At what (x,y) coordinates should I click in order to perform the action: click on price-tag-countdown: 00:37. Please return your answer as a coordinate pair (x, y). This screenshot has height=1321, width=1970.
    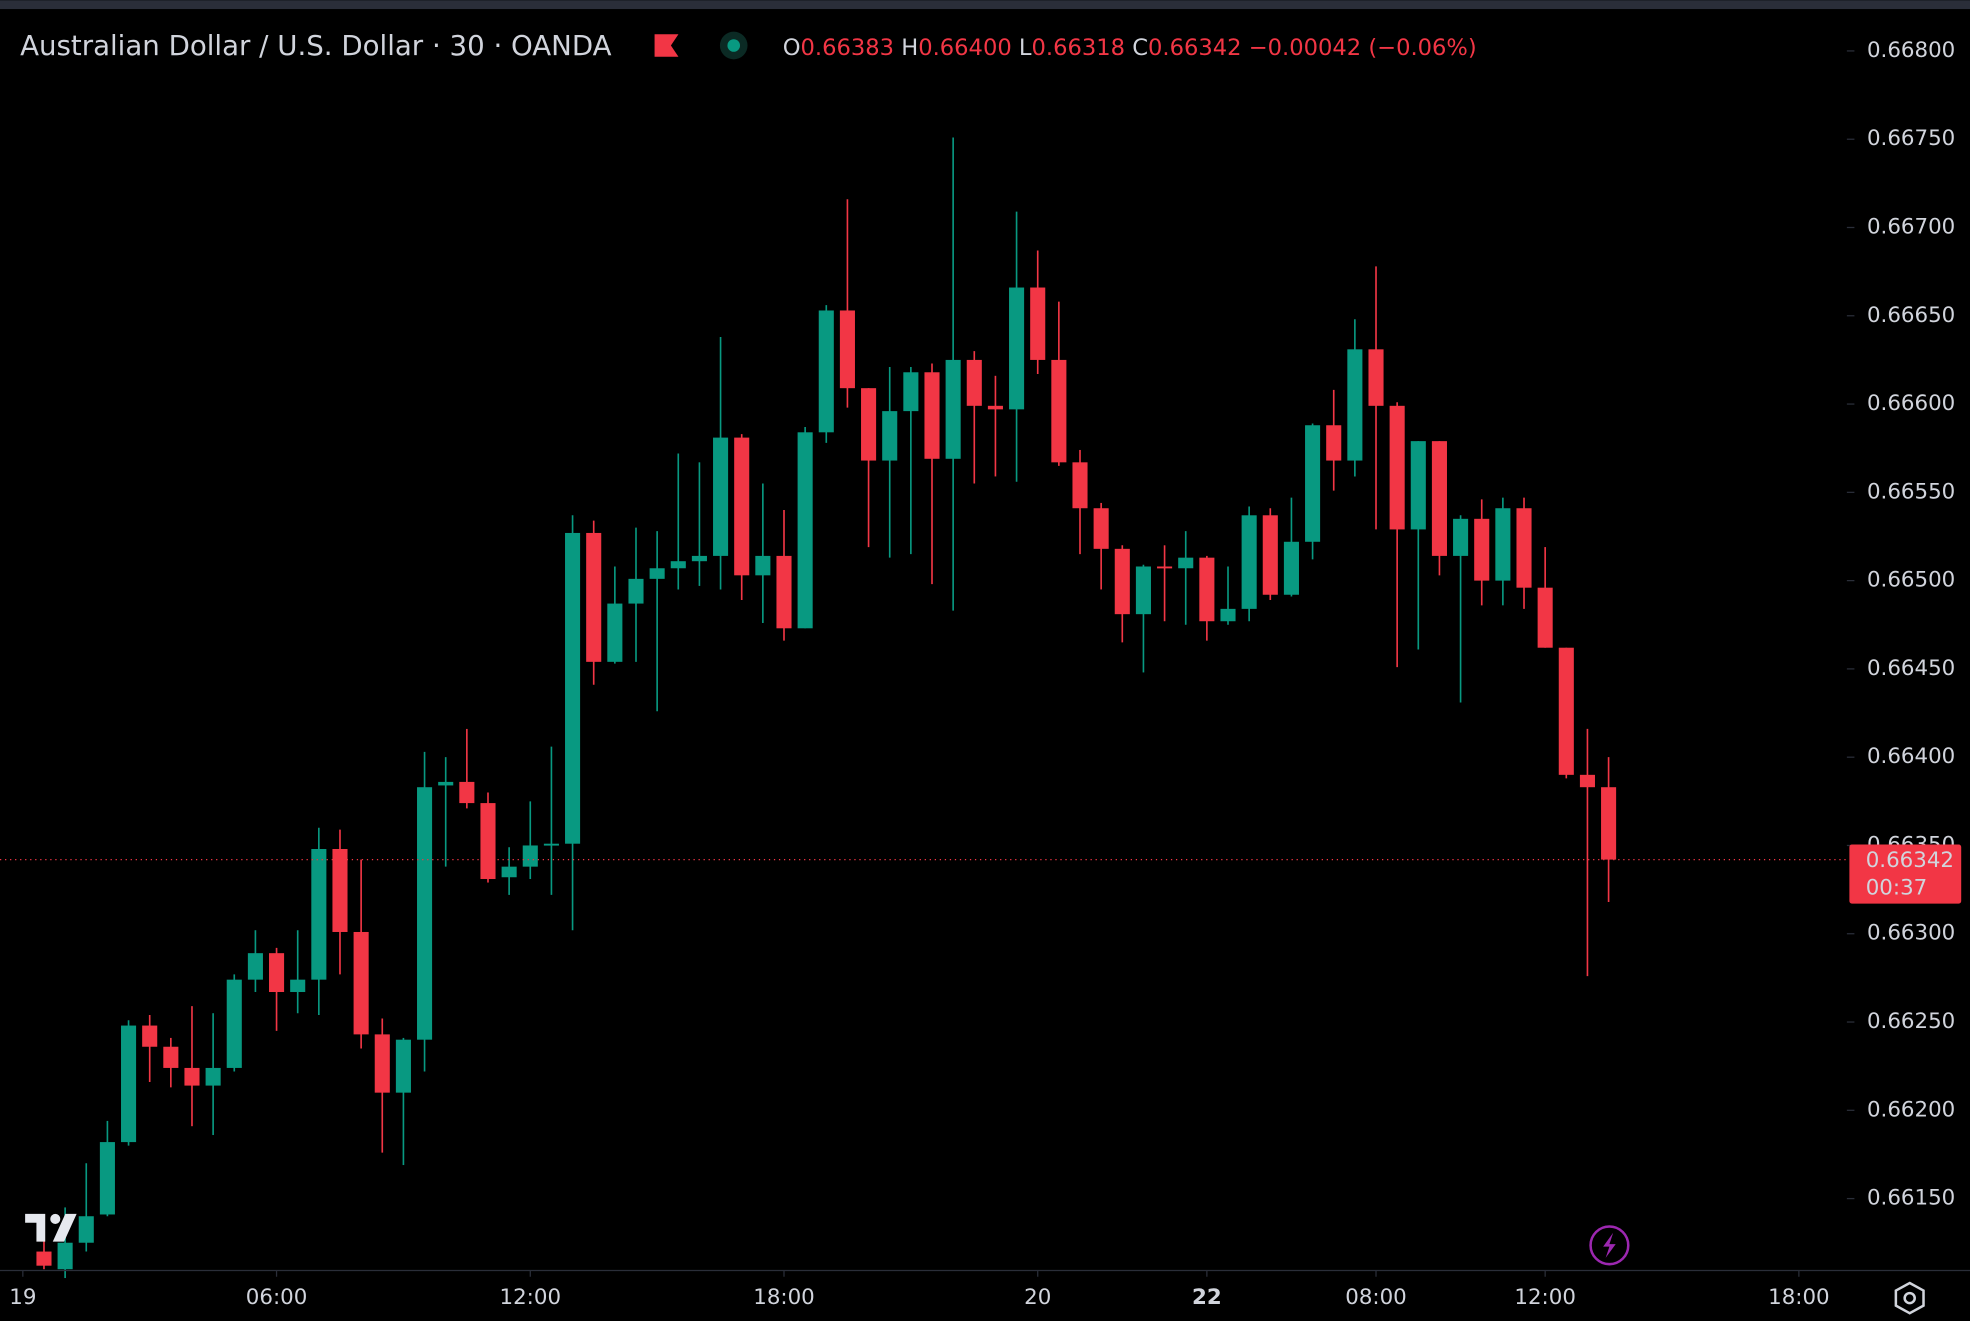
    Looking at the image, I should click on (1897, 887).